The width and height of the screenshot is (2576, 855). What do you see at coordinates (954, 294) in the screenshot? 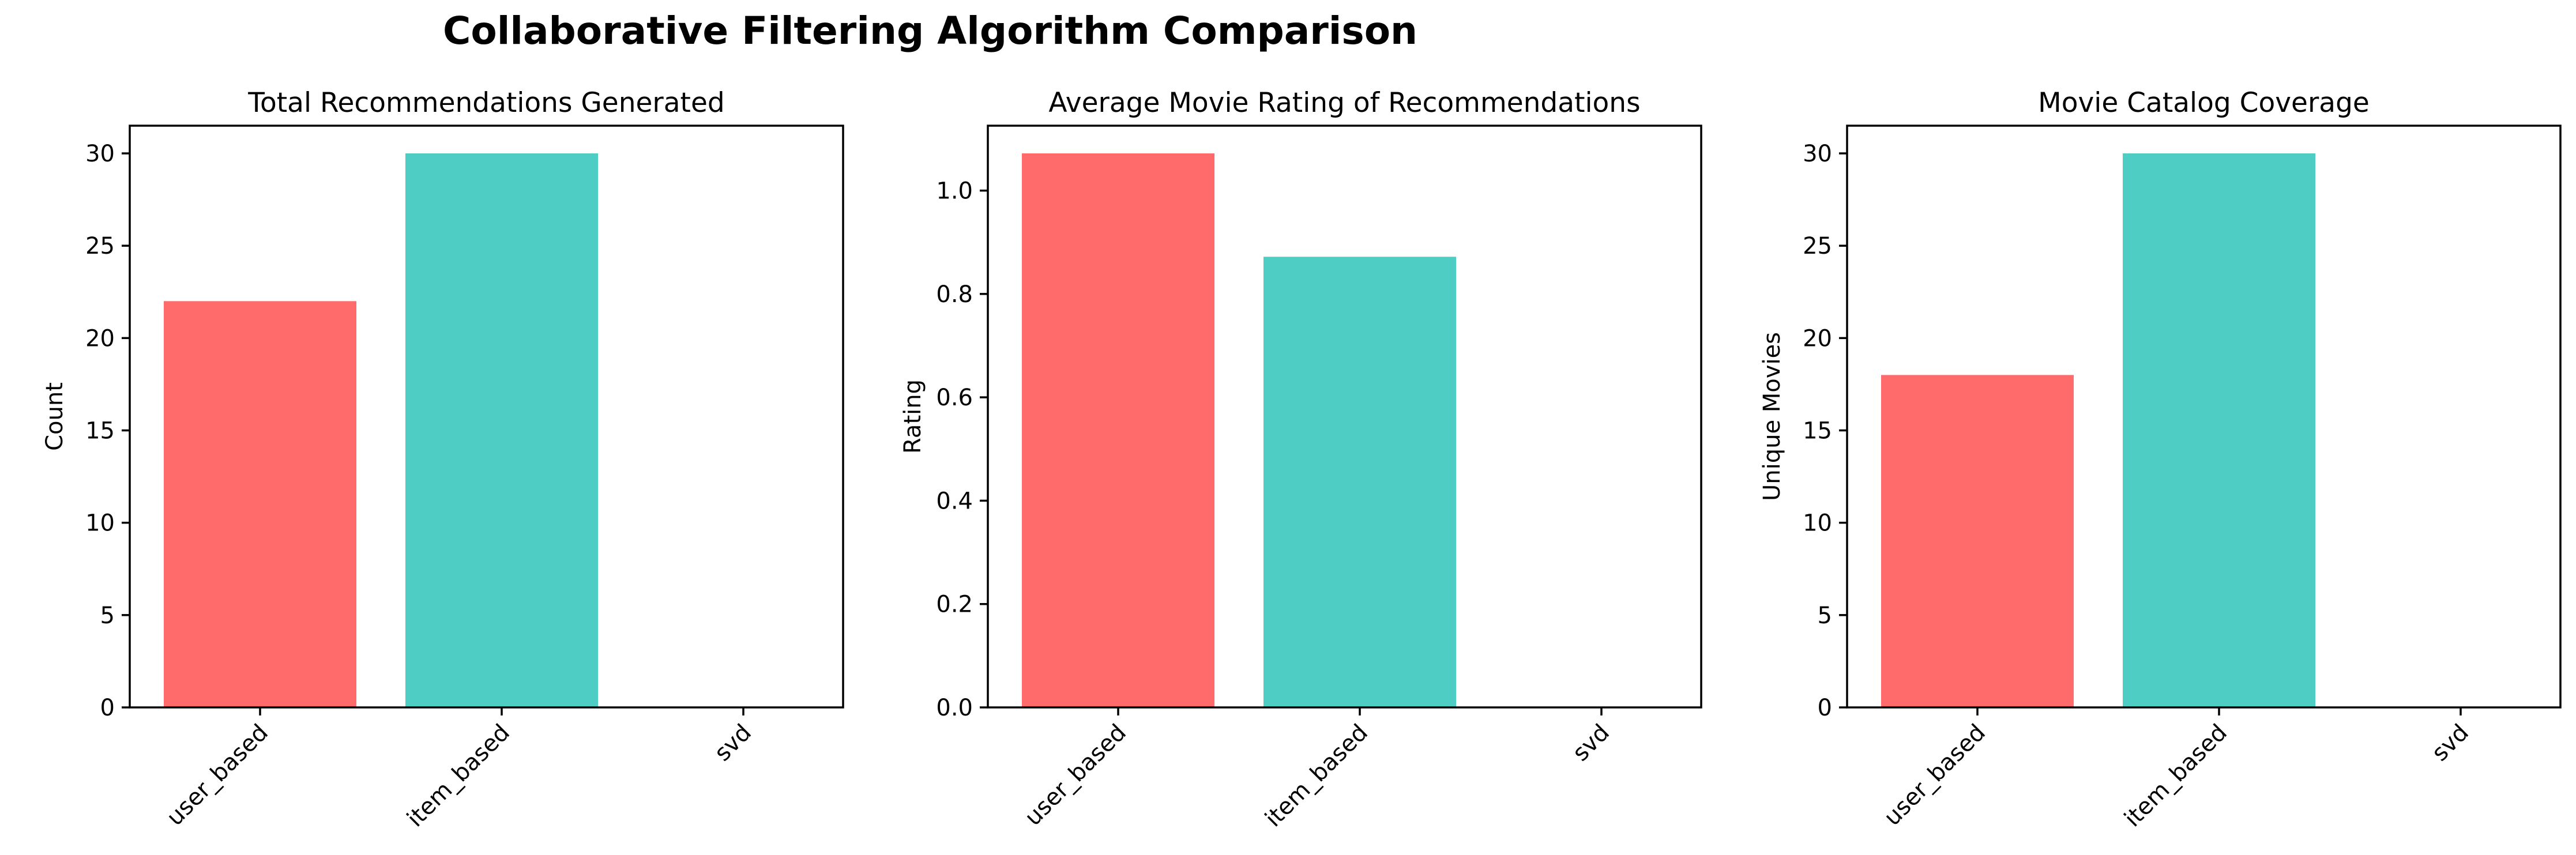
I see `y-tick-label: 0.8` at bounding box center [954, 294].